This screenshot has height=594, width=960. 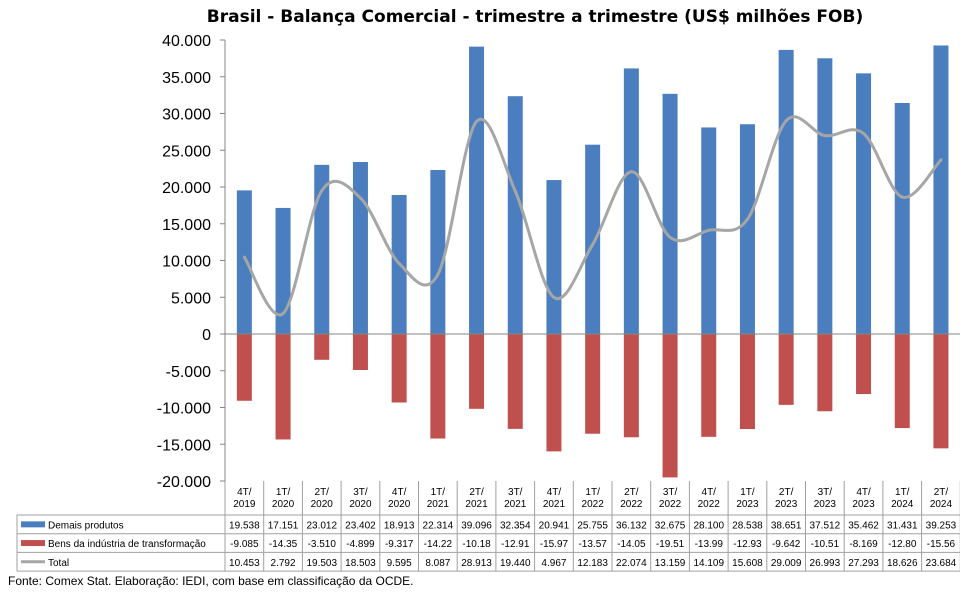 I want to click on data-label: -12.93, so click(x=747, y=544).